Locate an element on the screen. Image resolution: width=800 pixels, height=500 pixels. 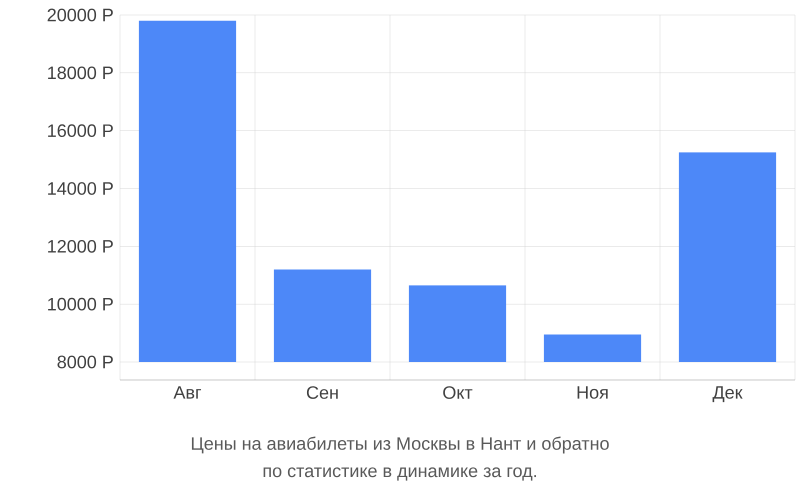
y-tick-label: 10000 Р is located at coordinates (80, 304).